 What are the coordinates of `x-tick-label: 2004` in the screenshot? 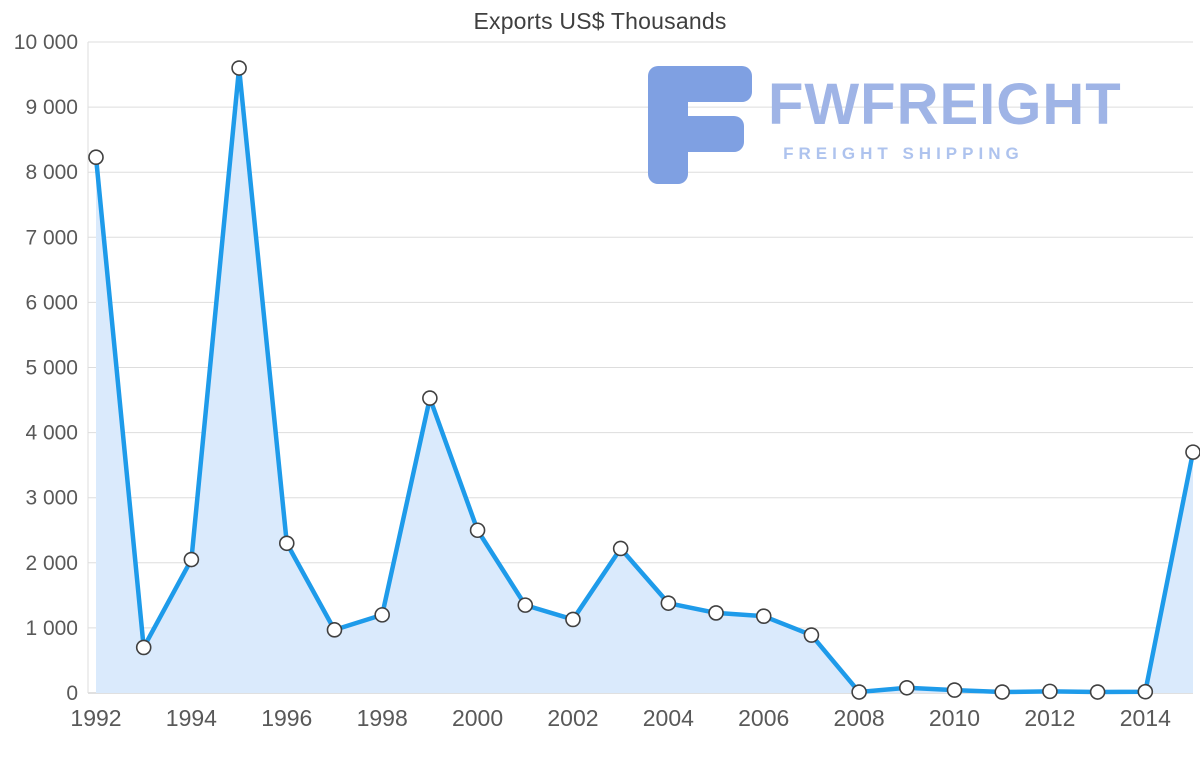 It's located at (668, 718).